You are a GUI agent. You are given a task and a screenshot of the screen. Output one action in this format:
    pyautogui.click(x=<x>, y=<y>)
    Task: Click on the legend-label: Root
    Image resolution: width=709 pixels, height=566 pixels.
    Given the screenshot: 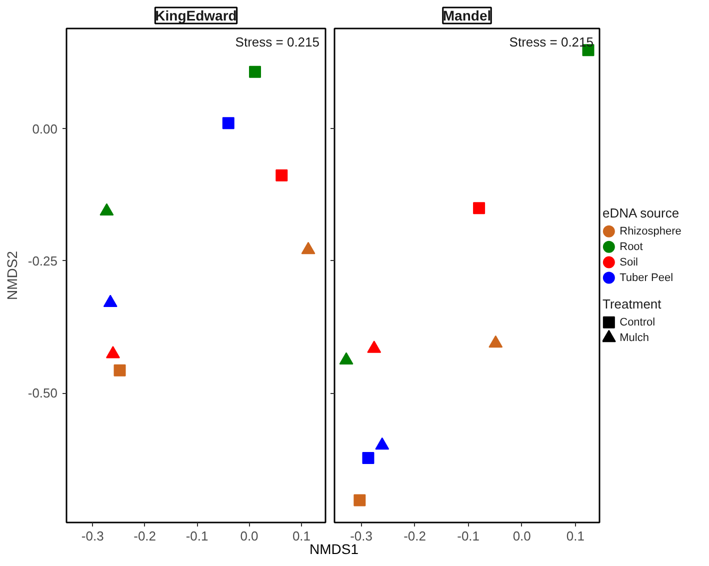 What is the action you would take?
    pyautogui.click(x=631, y=246)
    